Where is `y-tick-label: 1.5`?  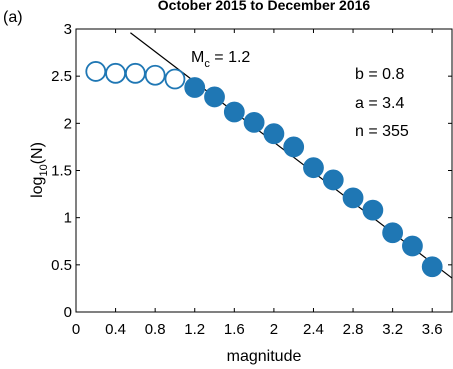 y-tick-label: 1.5 is located at coordinates (61, 171).